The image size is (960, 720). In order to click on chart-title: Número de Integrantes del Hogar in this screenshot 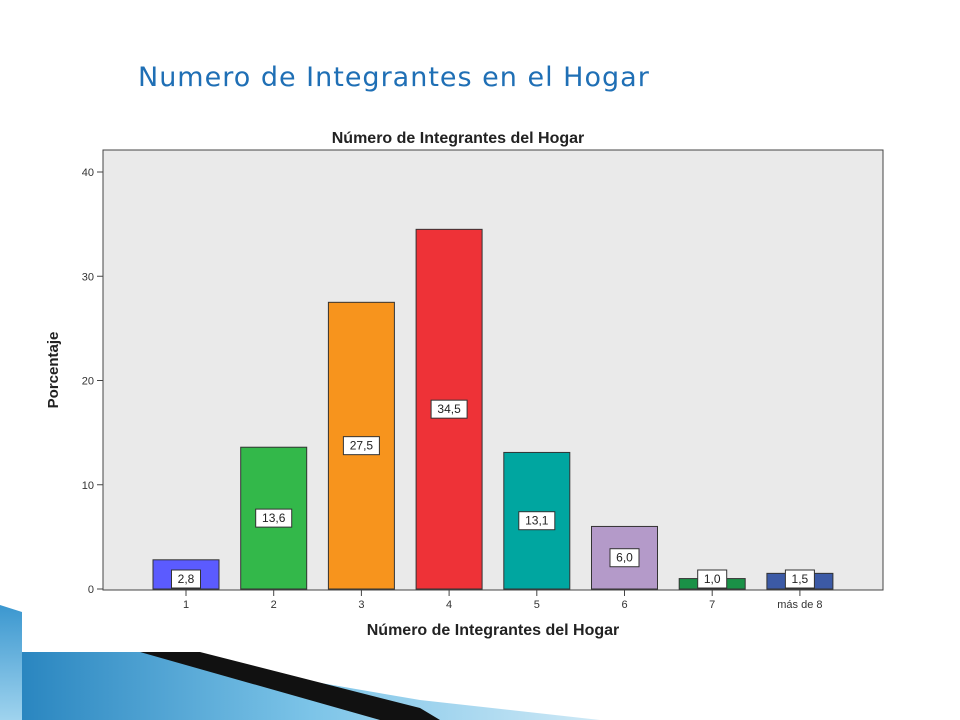, I will do `click(458, 138)`.